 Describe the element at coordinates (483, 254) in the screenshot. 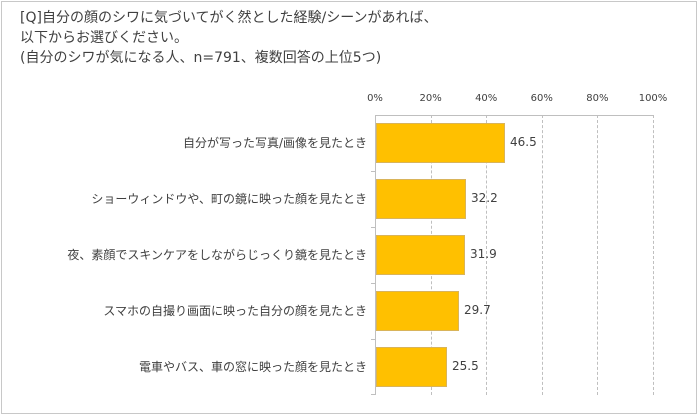

I see `value-label: 31.9` at that location.